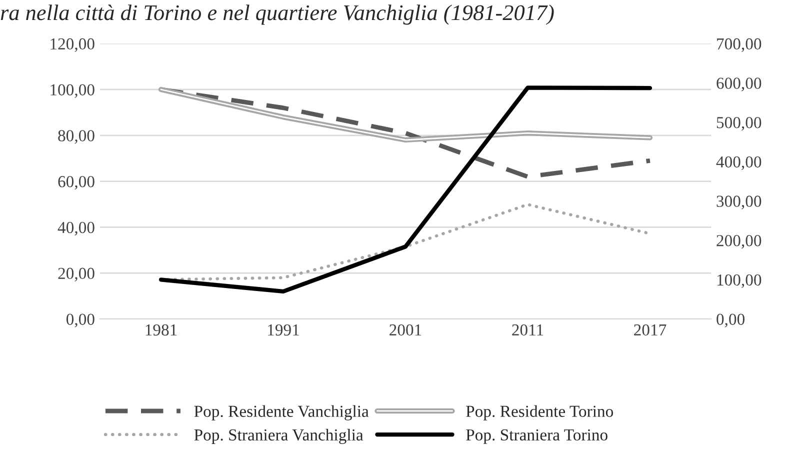  I want to click on legend-label: Pop. Residente Vanchiglia, so click(281, 412).